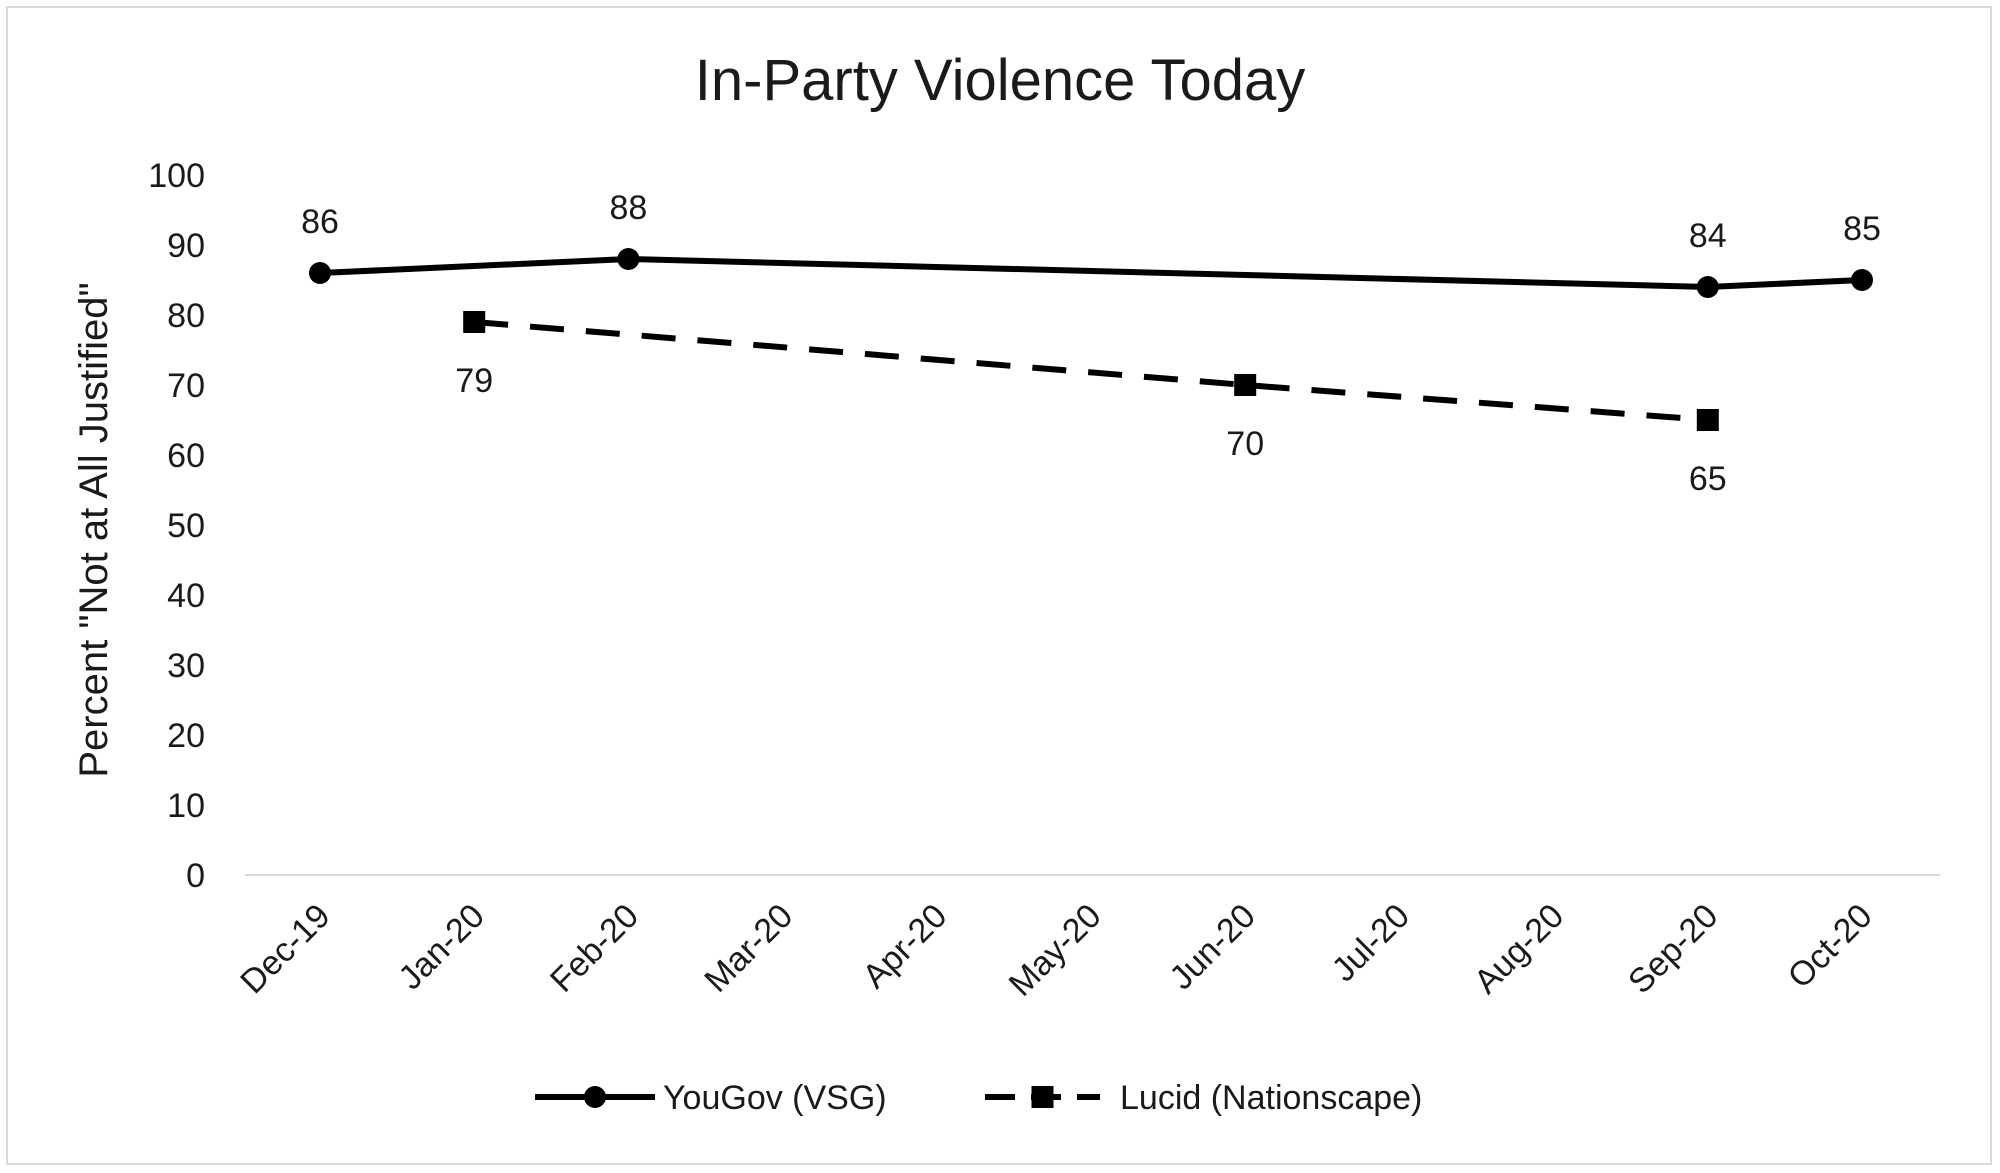  What do you see at coordinates (474, 381) in the screenshot?
I see `data-label: 79` at bounding box center [474, 381].